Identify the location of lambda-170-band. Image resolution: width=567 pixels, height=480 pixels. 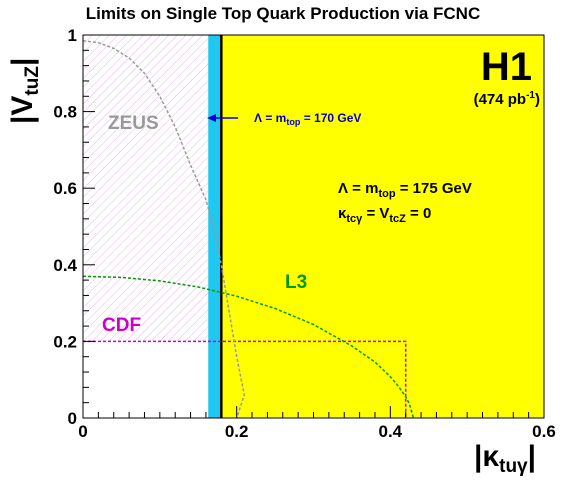
(215, 226).